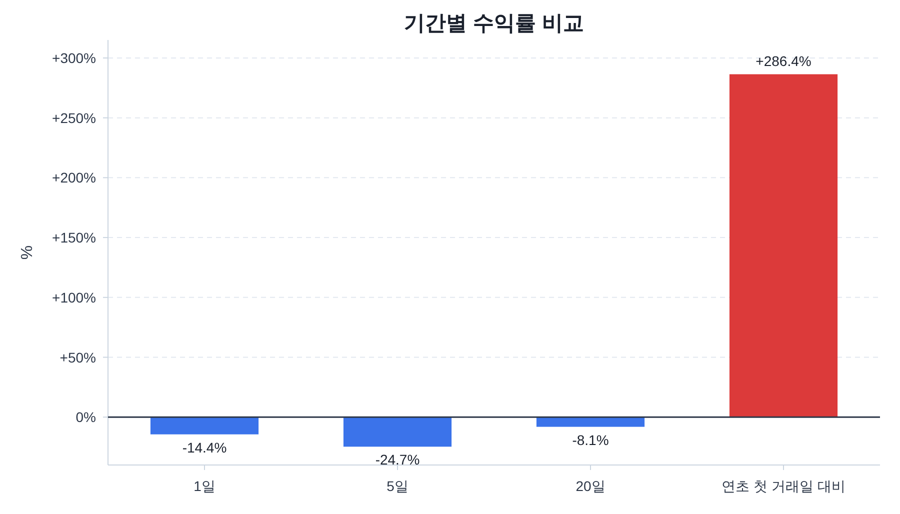 The image size is (900, 514). I want to click on x-tick-label: 1일, so click(205, 486).